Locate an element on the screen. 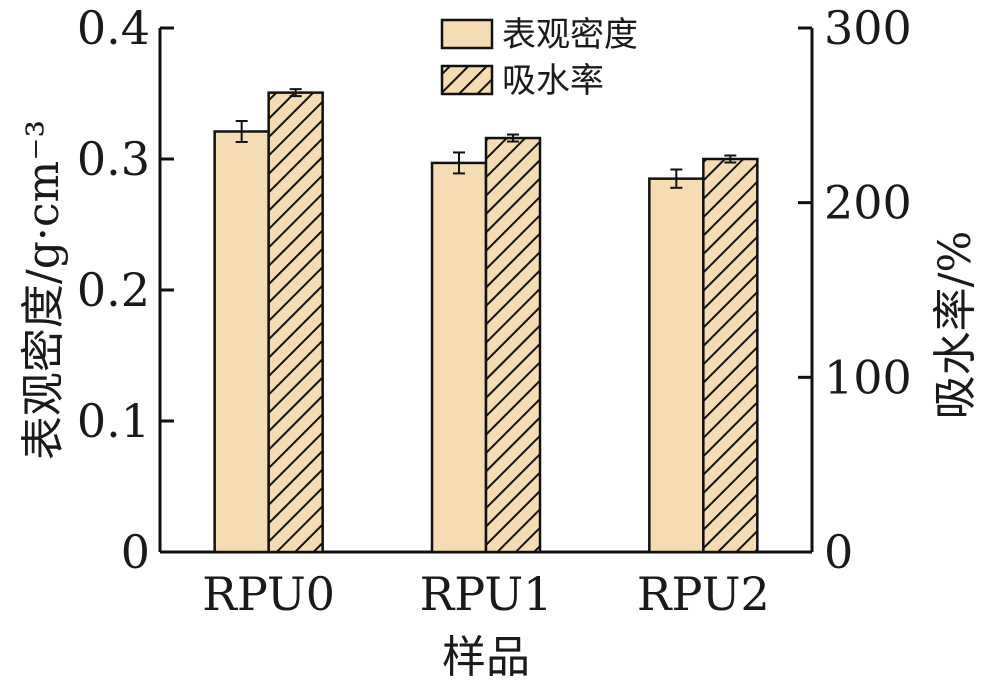  category-label: RPU1 is located at coordinates (486, 594).